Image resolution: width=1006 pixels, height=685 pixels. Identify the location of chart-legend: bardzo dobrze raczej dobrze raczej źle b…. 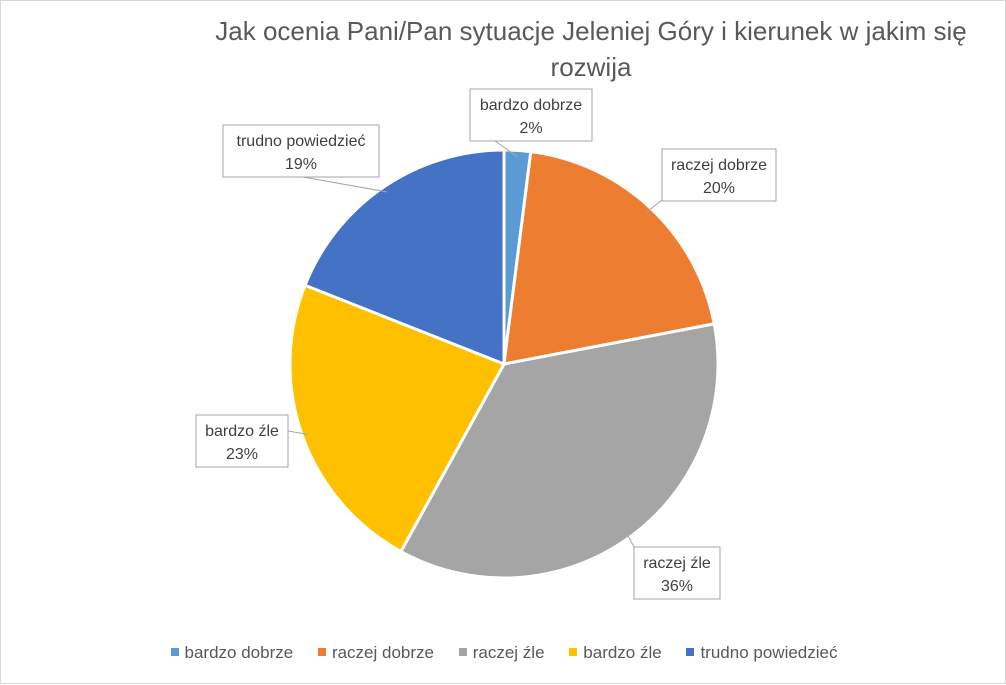
(503, 653).